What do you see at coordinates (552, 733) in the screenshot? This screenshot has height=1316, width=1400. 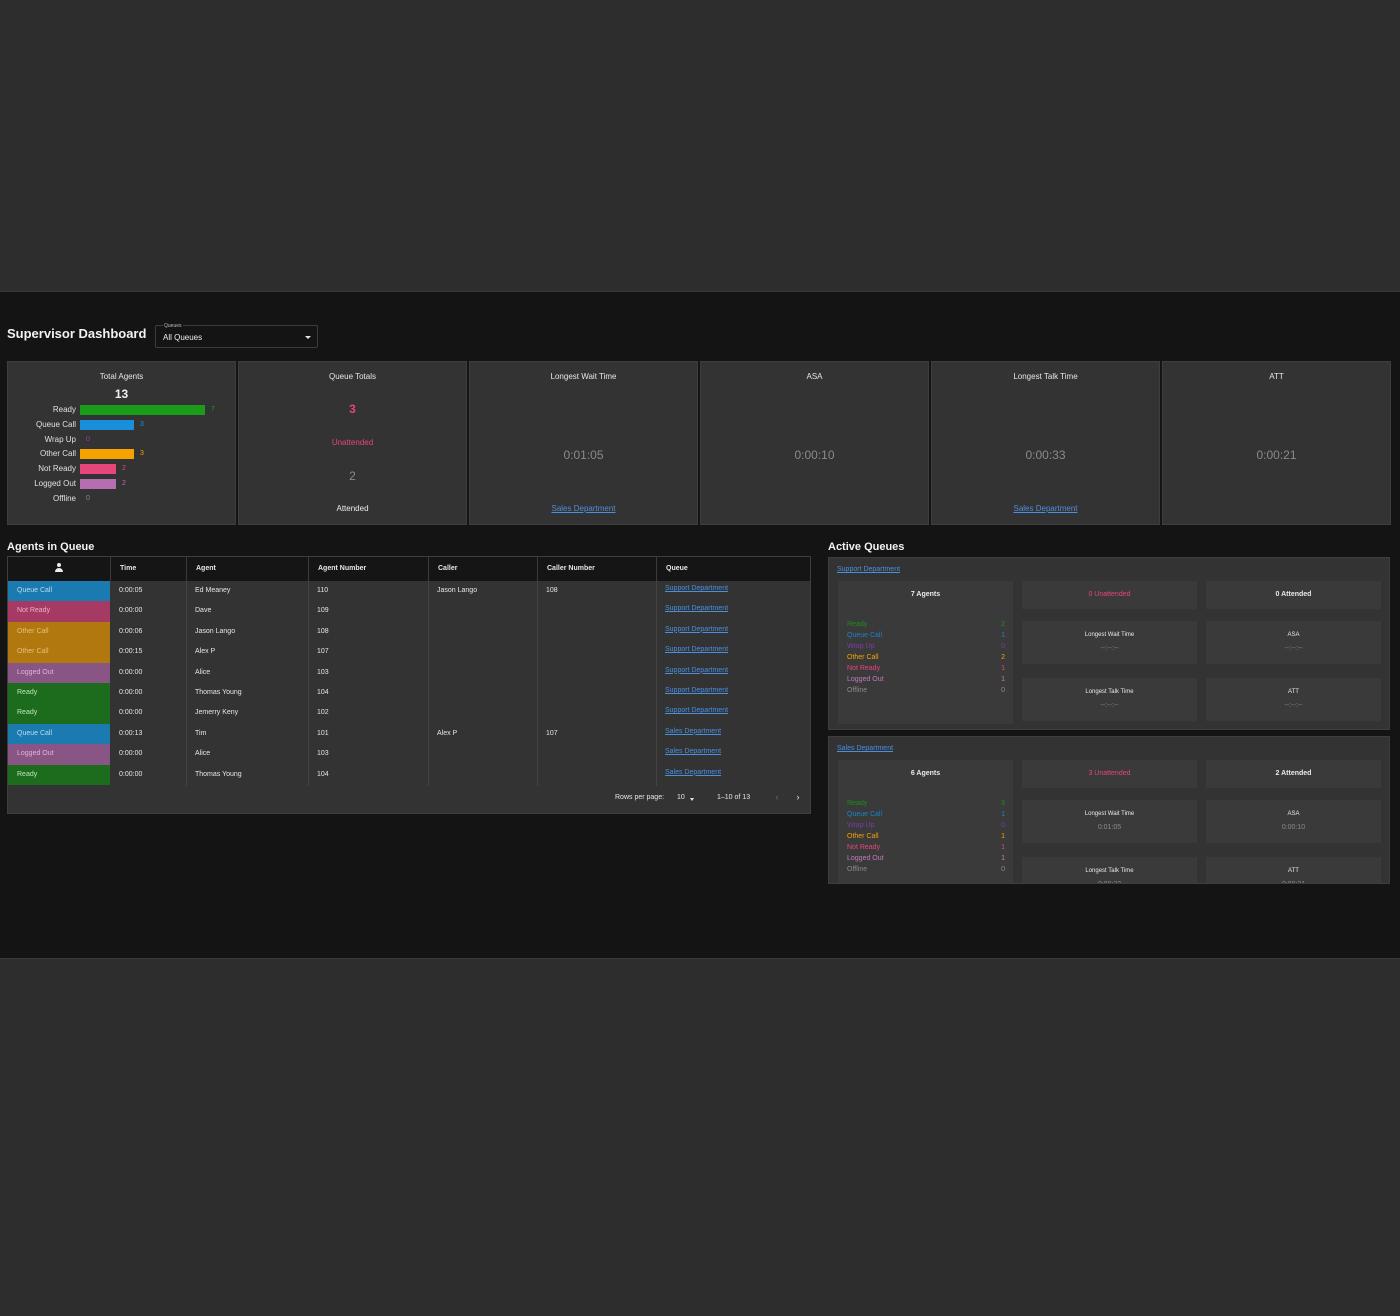 I see `cell-caller-number: 107` at bounding box center [552, 733].